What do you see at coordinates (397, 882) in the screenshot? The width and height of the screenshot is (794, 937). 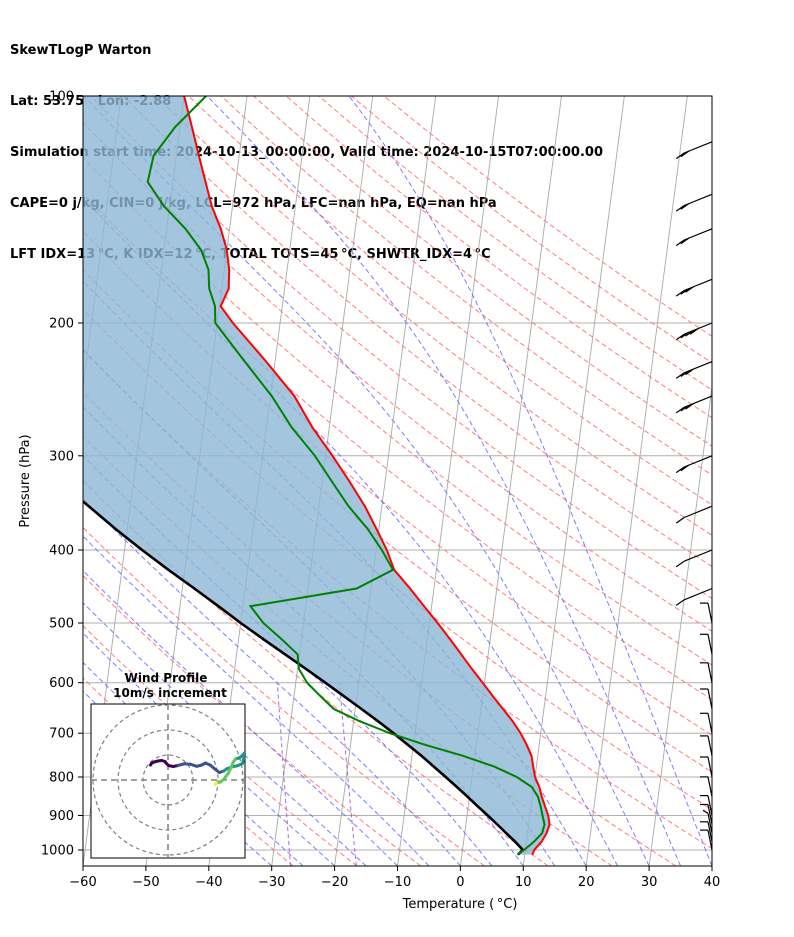 I see `x-tick-label: −10` at bounding box center [397, 882].